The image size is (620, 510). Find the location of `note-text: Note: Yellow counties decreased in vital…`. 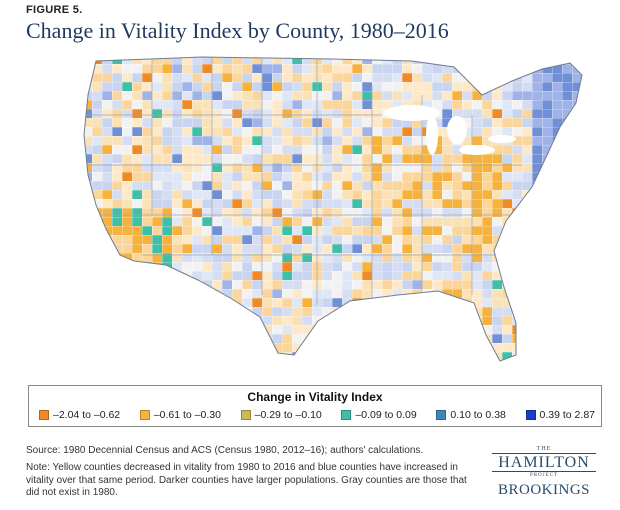

note-text: Note: Yellow counties decreased in vital… is located at coordinates (246, 480).